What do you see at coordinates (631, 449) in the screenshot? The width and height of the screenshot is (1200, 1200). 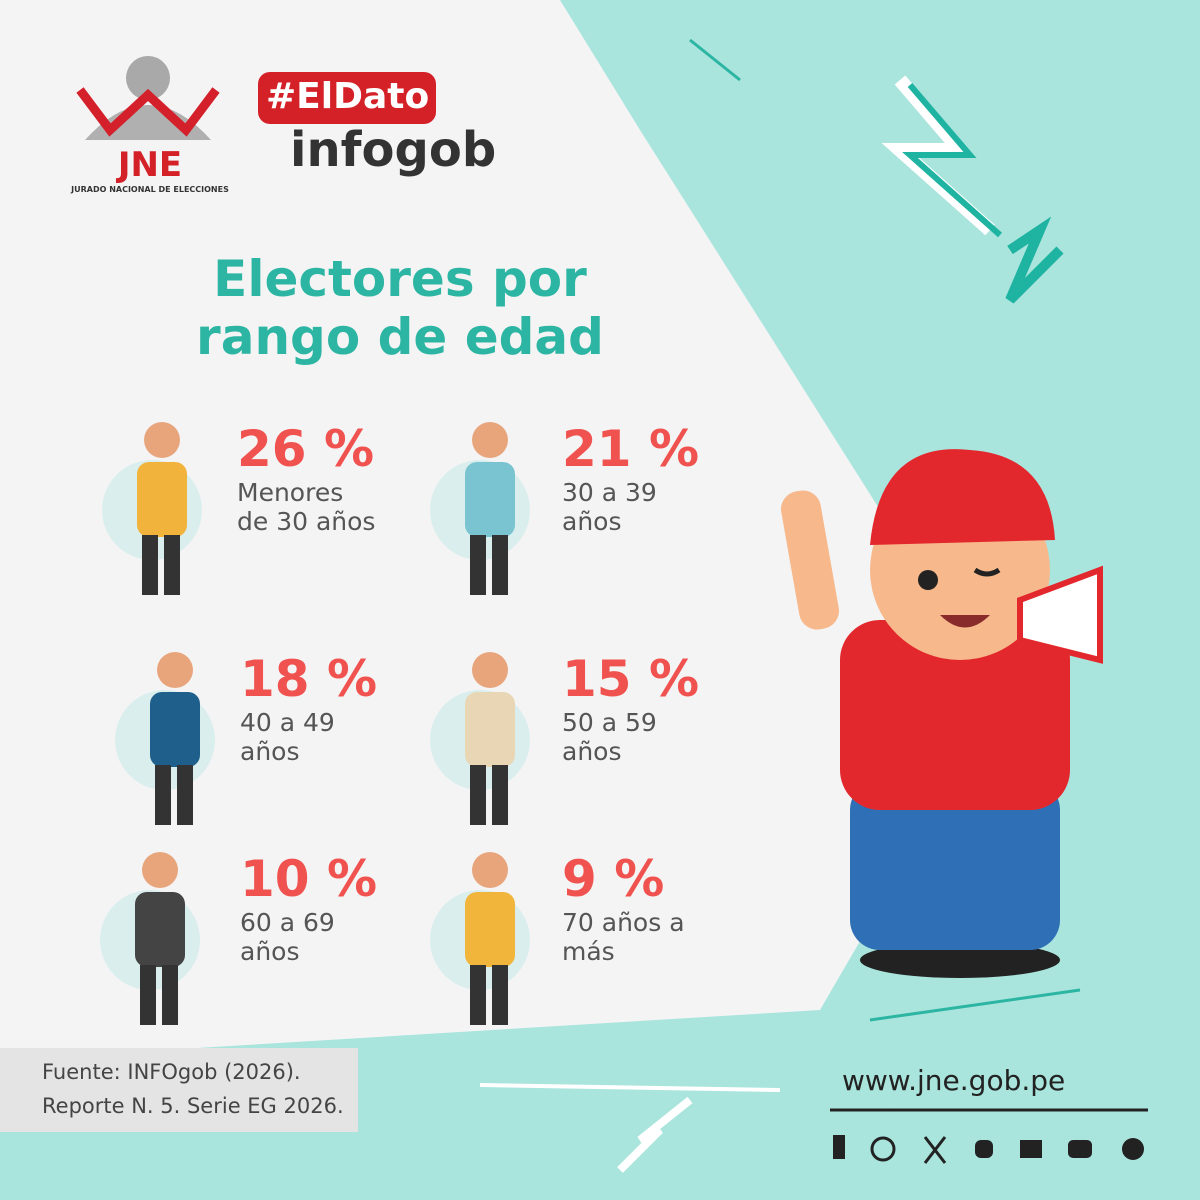 I see `percent: 21 %` at bounding box center [631, 449].